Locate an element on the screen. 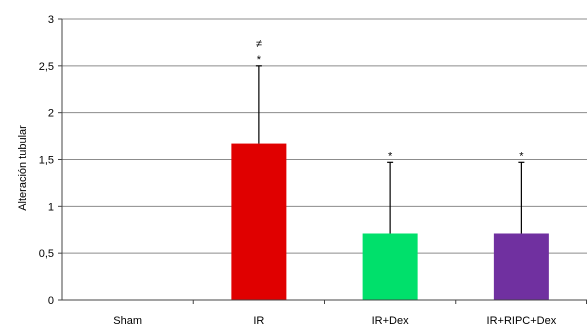  y-tick-label: 3 is located at coordinates (51, 20).